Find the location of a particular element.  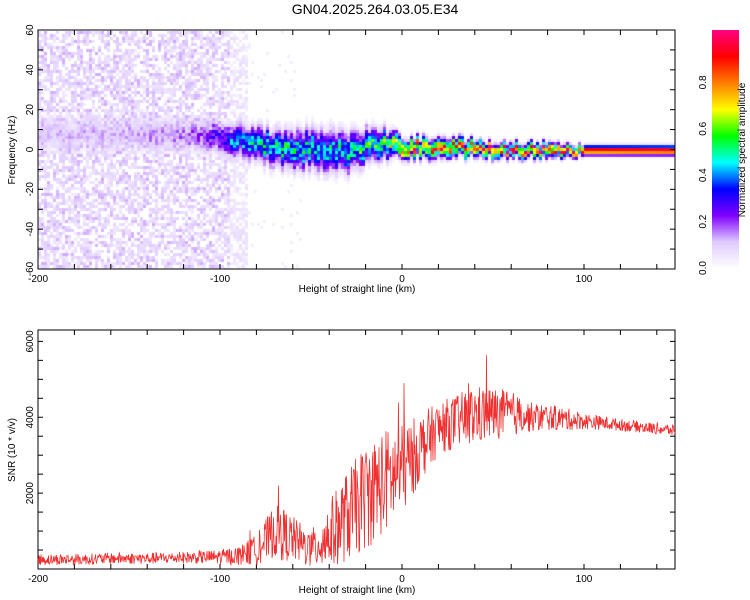

colorbar-tick-label: 0.4 is located at coordinates (703, 175).